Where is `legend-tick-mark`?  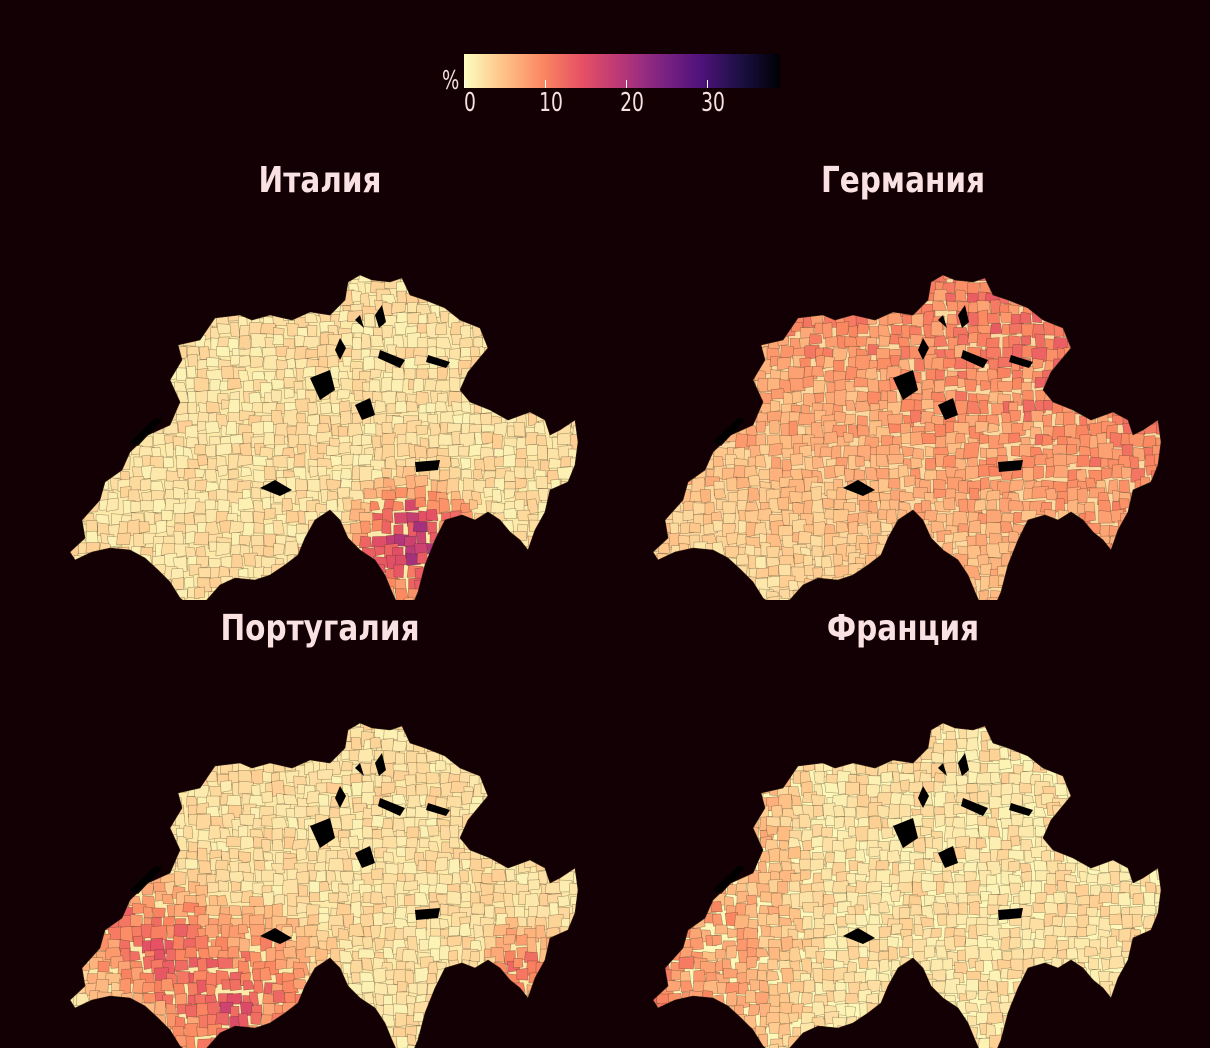 legend-tick-mark is located at coordinates (464, 84).